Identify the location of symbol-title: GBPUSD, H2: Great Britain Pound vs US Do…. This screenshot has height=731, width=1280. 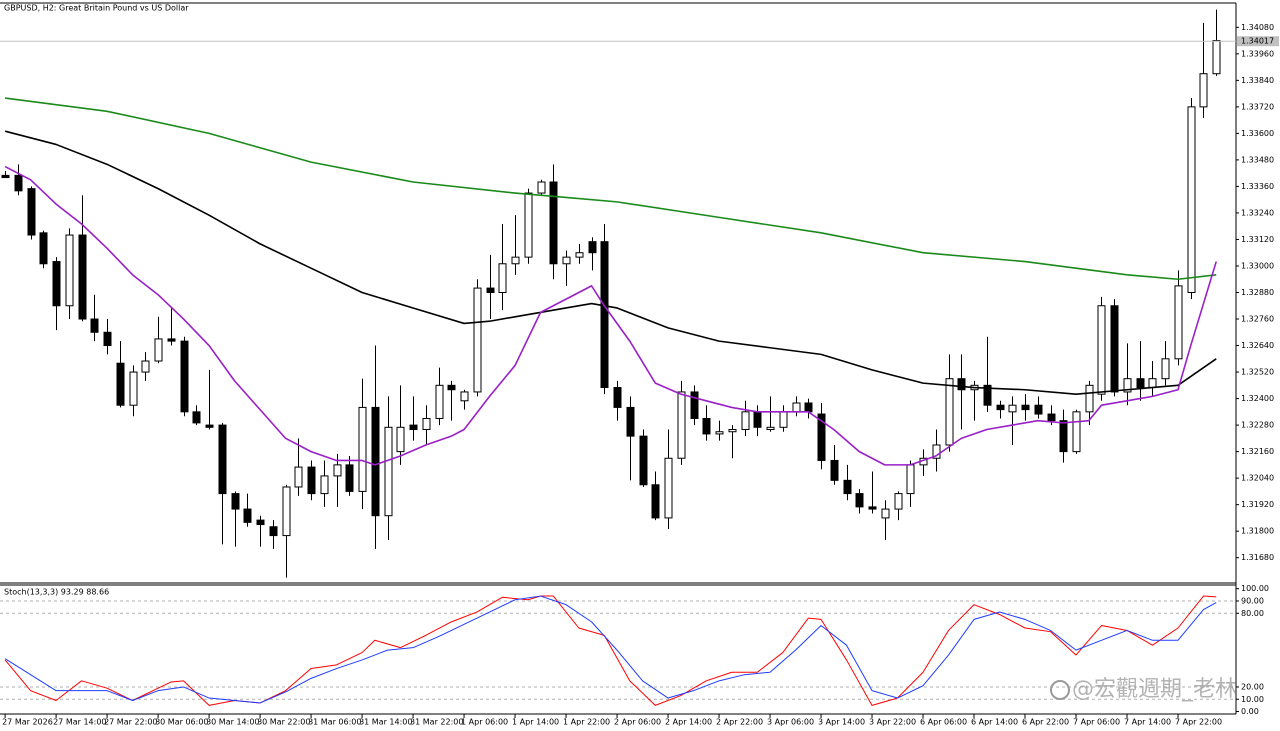
(96, 8).